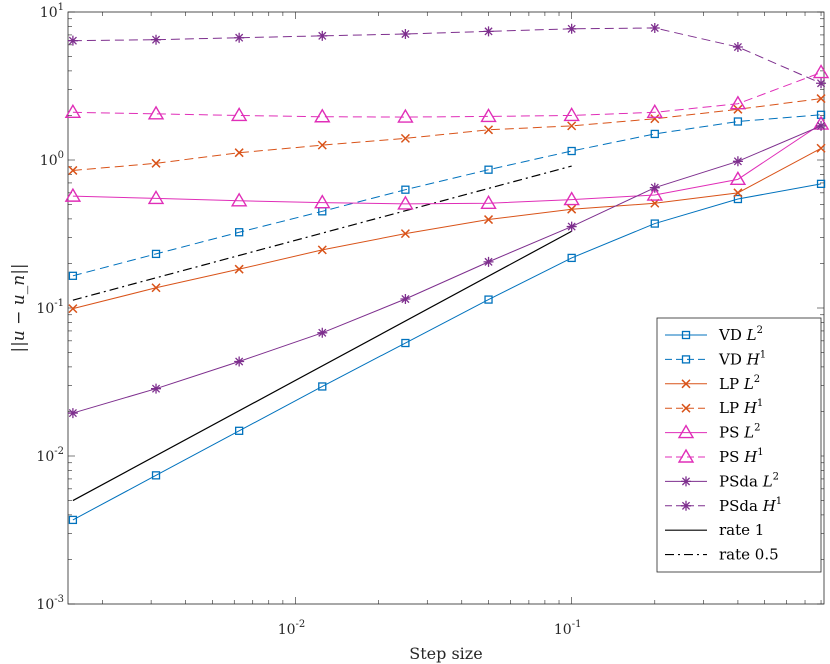  What do you see at coordinates (741, 530) in the screenshot?
I see `legend-label: rate 1` at bounding box center [741, 530].